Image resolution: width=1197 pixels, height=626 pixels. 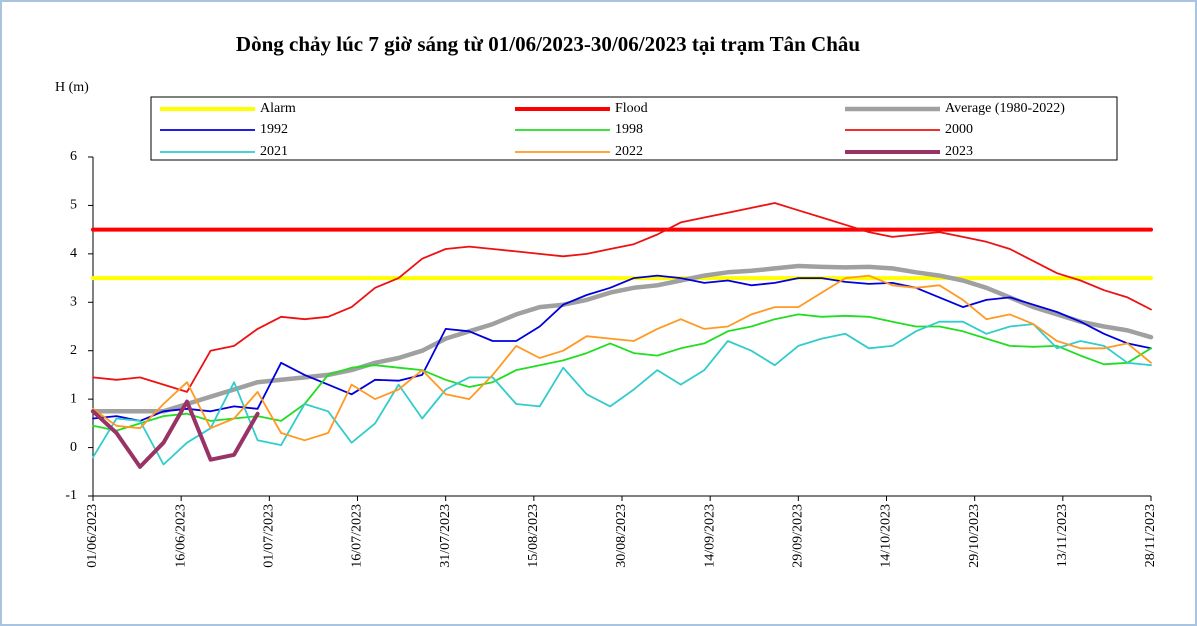 What do you see at coordinates (274, 129) in the screenshot?
I see `legend-label: 1992` at bounding box center [274, 129].